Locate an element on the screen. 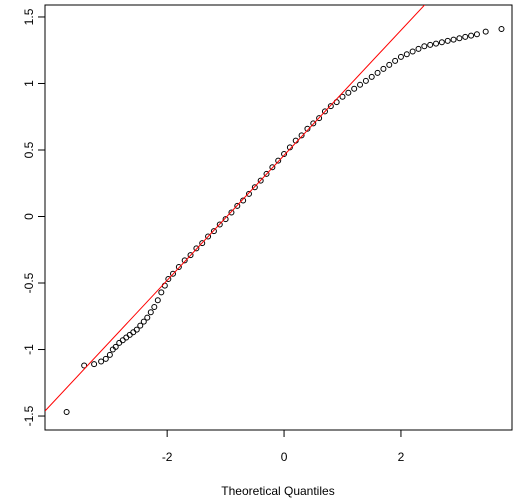 The height and width of the screenshot is (502, 513). y-tick-label: 1 is located at coordinates (29, 83).